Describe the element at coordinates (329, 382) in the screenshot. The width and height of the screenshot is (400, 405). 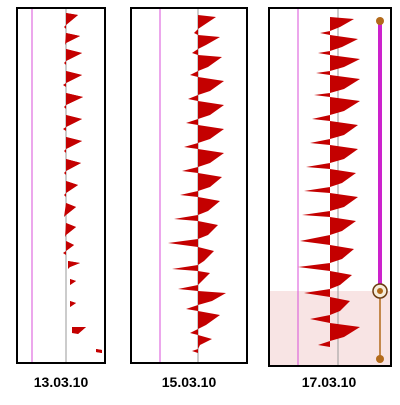
I see `date-label-panel-3: 17.03.10` at that location.